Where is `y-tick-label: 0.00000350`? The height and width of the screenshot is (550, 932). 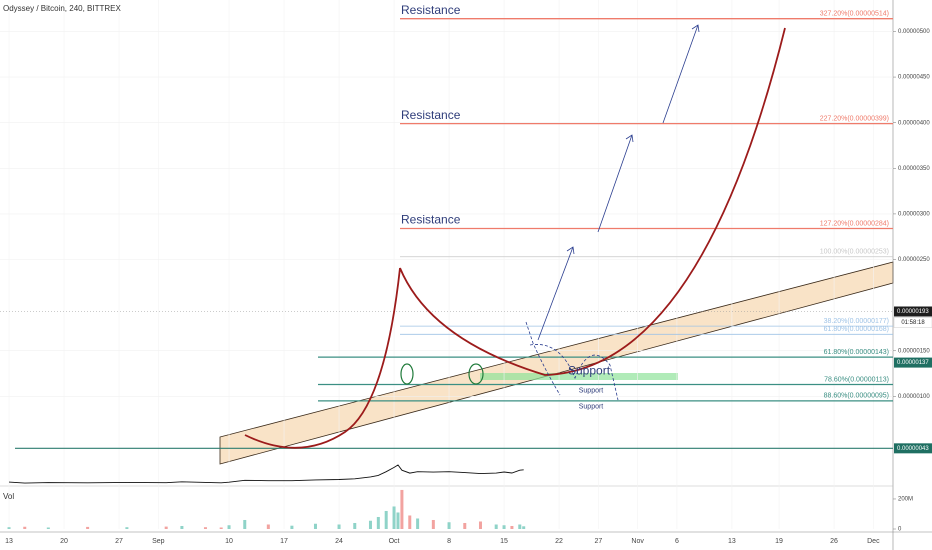
y-tick-label: 0.00000350 is located at coordinates (914, 169).